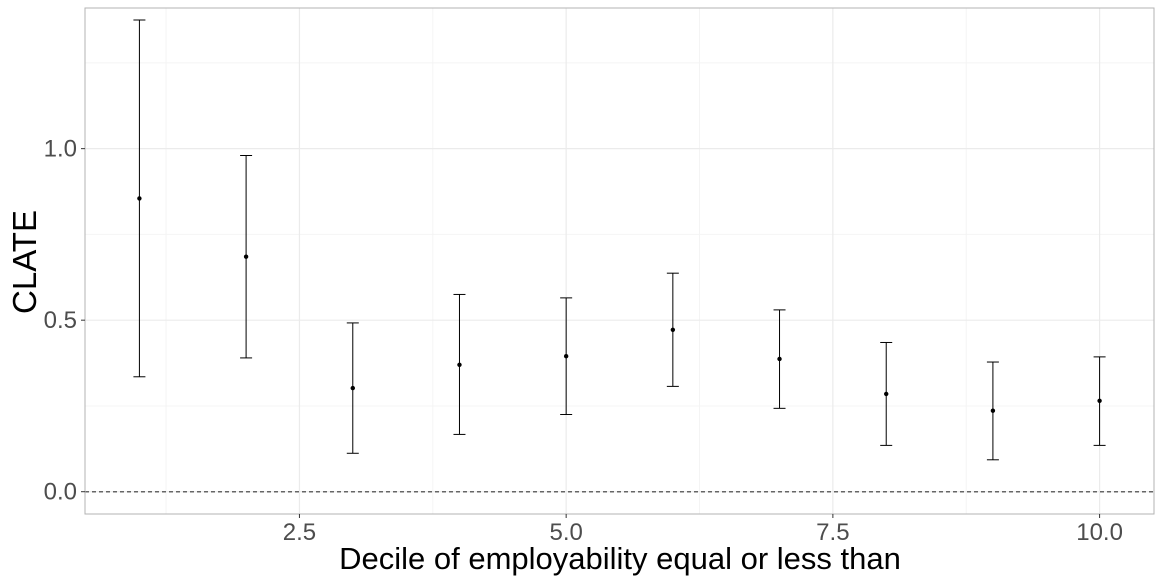  Describe the element at coordinates (832, 532) in the screenshot. I see `x-tick-label: 7.5` at that location.